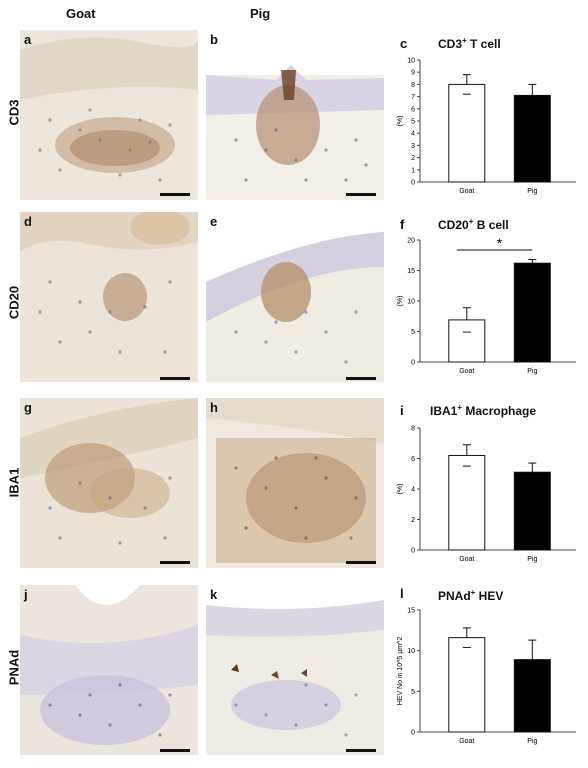 Image resolution: width=588 pixels, height=768 pixels. I want to click on title-rest: B cell, so click(491, 225).